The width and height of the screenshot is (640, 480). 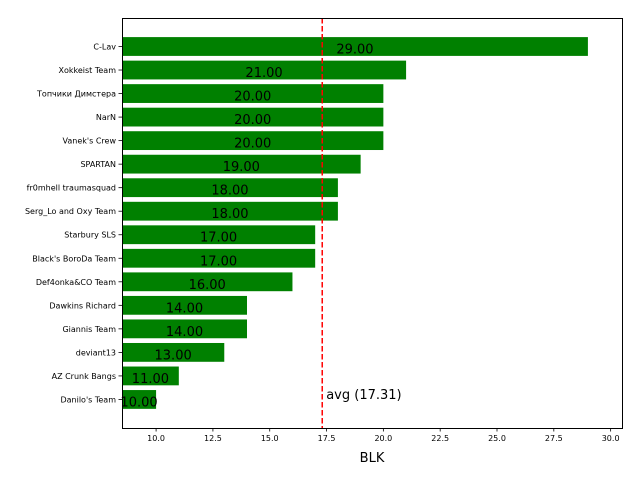 I want to click on x-axis-ticks: 10.0 12.5 15.0 17.5 20.0 22.5 25.0 27.5 30.0, so click(x=383, y=435).